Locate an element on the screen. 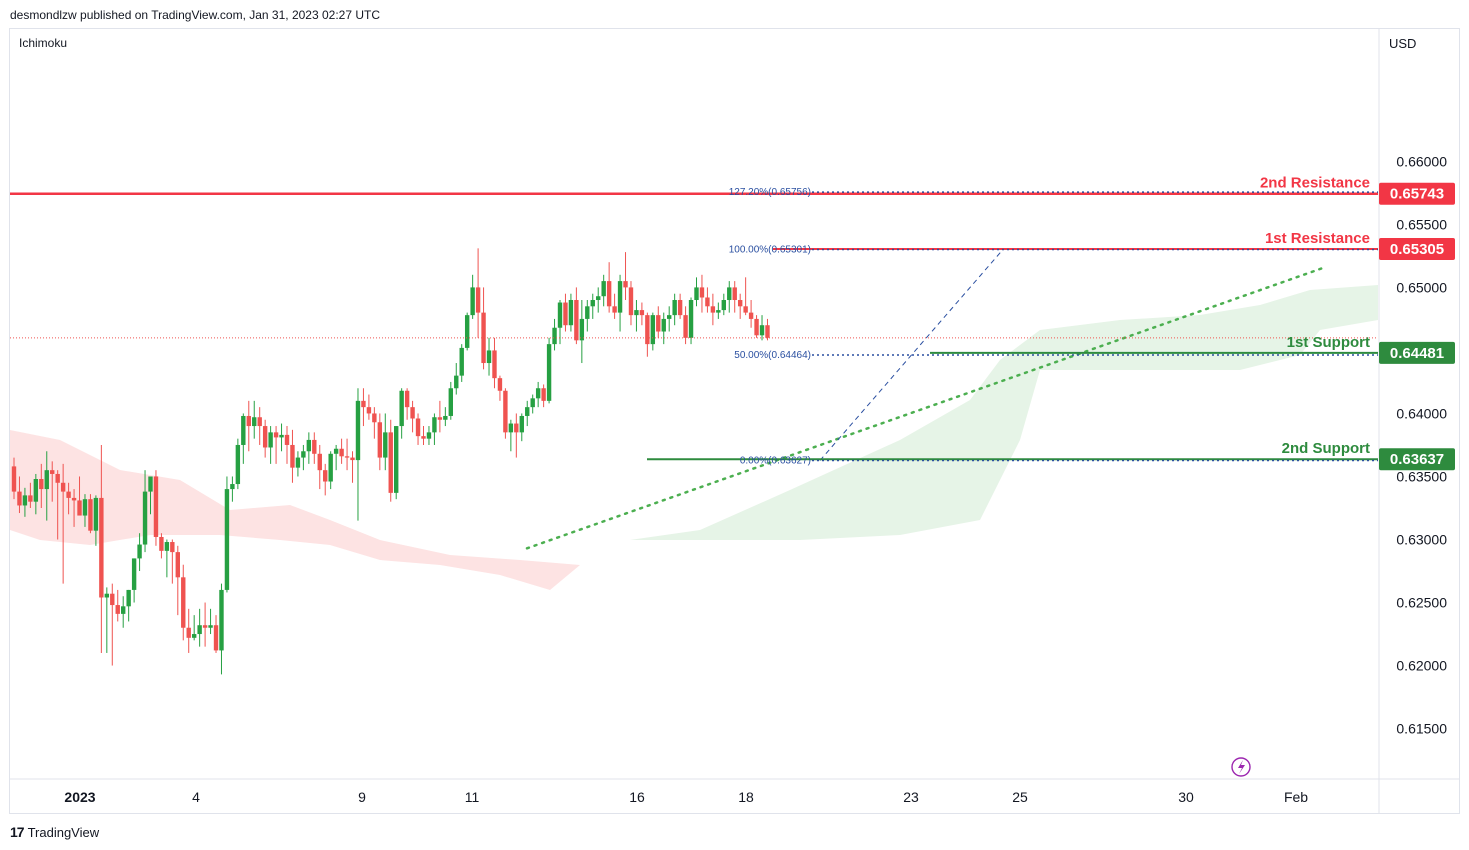 This screenshot has width=1469, height=850. tradingview-logo: 17 TradingView is located at coordinates (54, 832).